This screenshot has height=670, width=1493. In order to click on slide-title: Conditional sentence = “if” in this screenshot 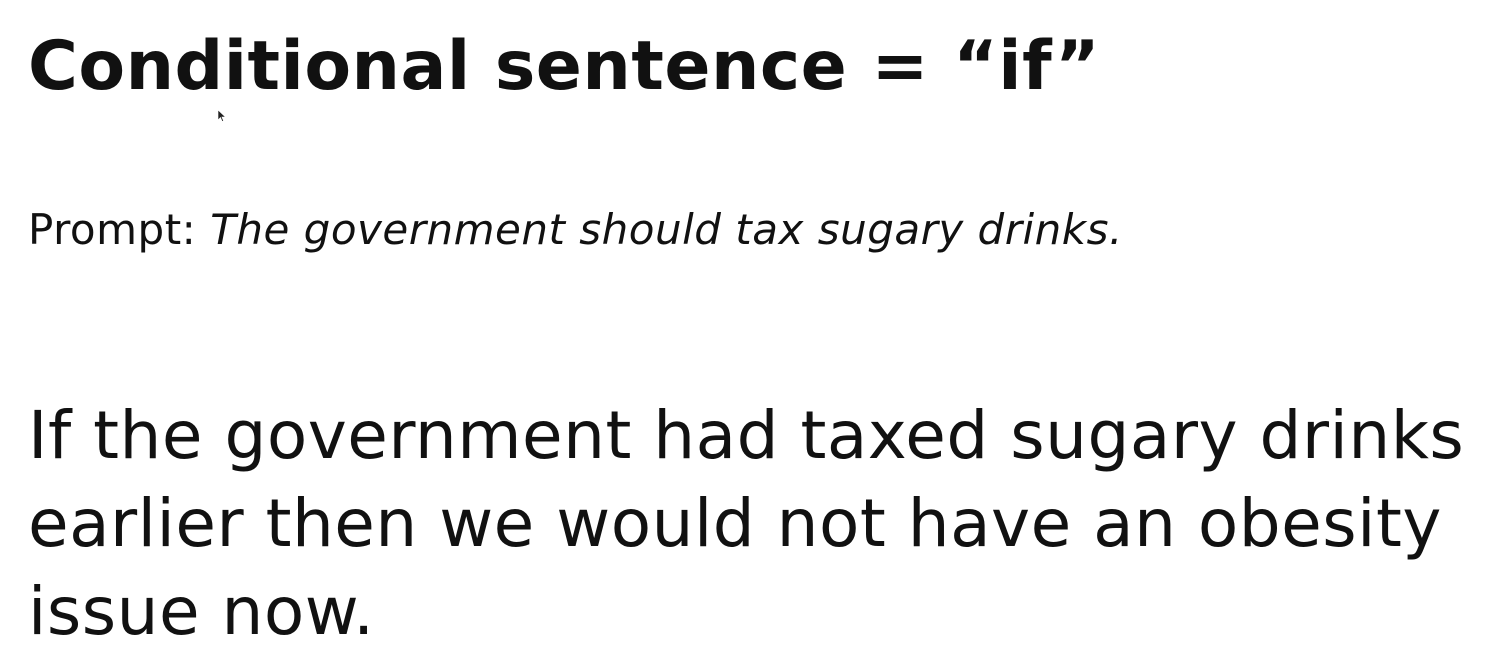, I will do `click(564, 66)`.